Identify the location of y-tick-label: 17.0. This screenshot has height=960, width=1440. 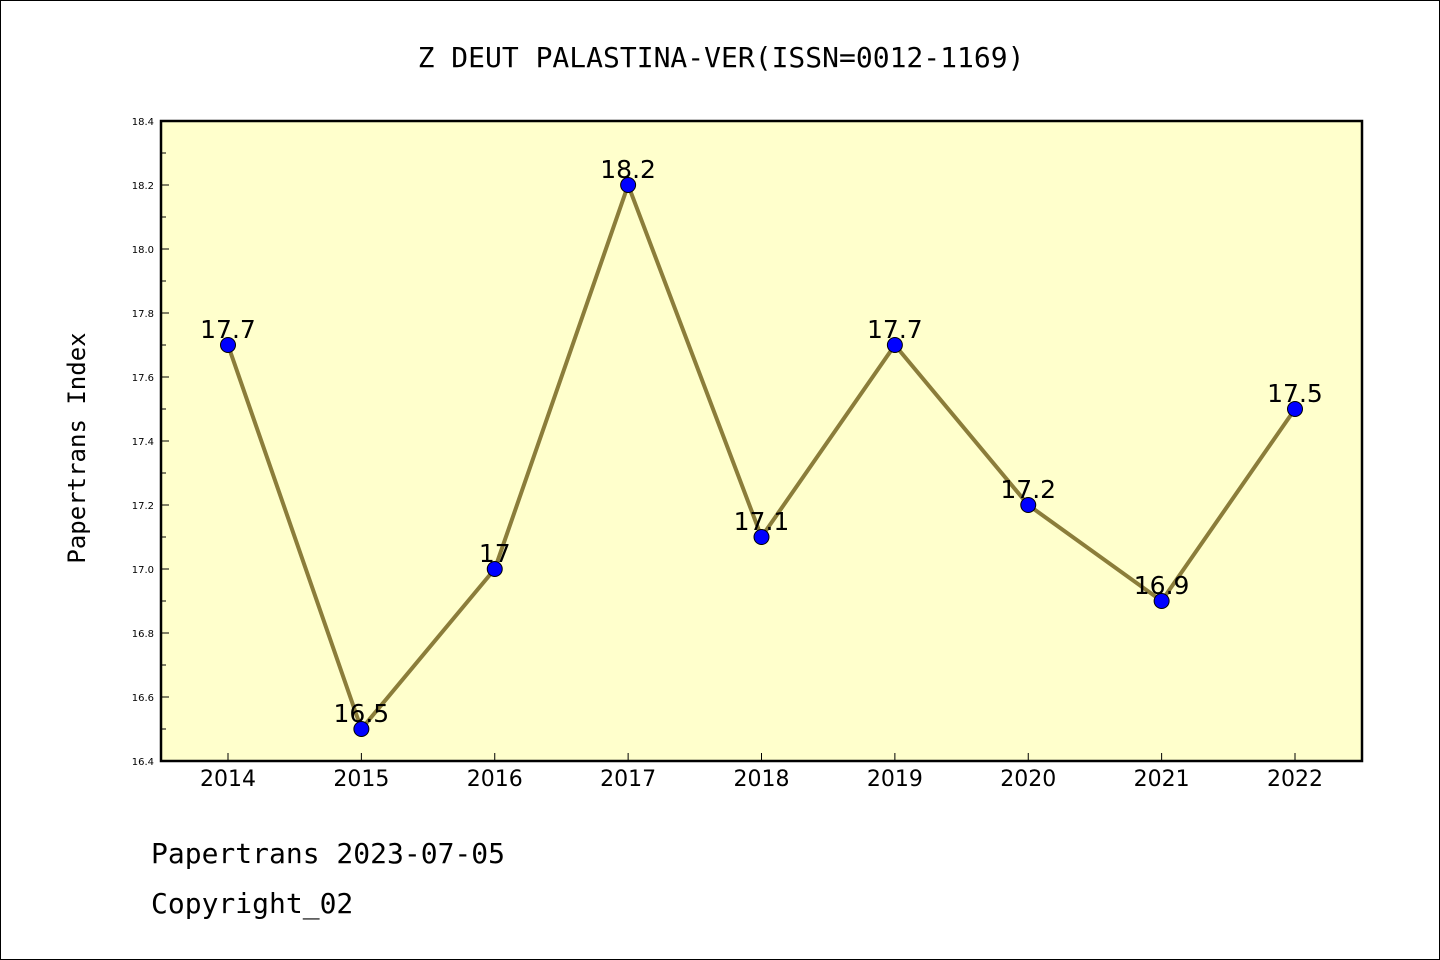
(143, 570).